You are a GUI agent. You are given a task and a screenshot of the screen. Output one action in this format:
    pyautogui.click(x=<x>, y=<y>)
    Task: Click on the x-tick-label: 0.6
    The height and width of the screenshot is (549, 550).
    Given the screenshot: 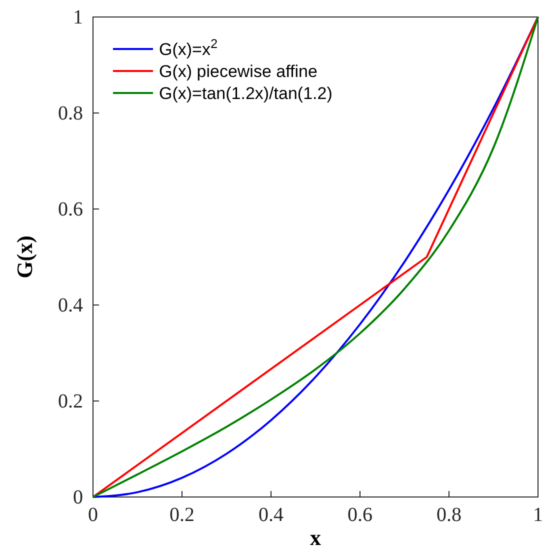 What is the action you would take?
    pyautogui.click(x=360, y=515)
    